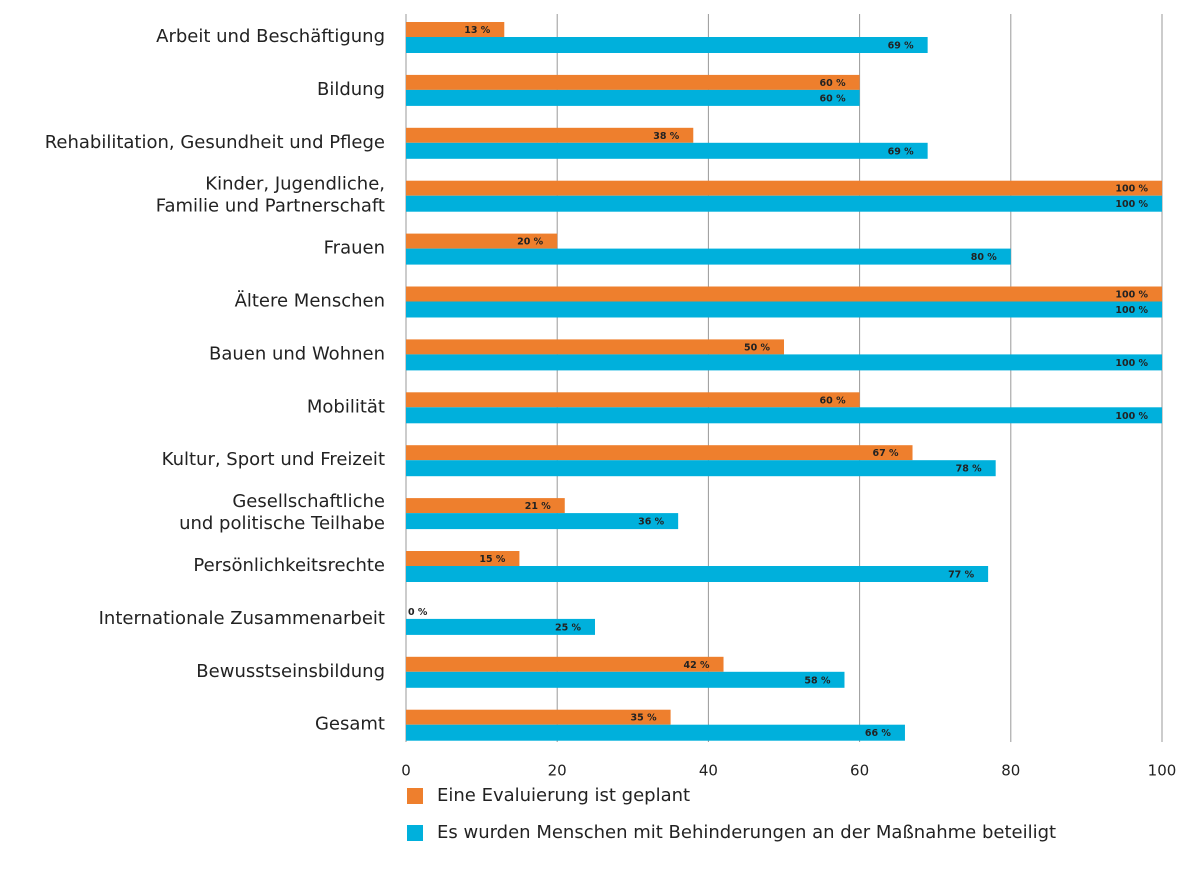 Image resolution: width=1181 pixels, height=874 pixels. I want to click on x-tick-label: 100, so click(1162, 771).